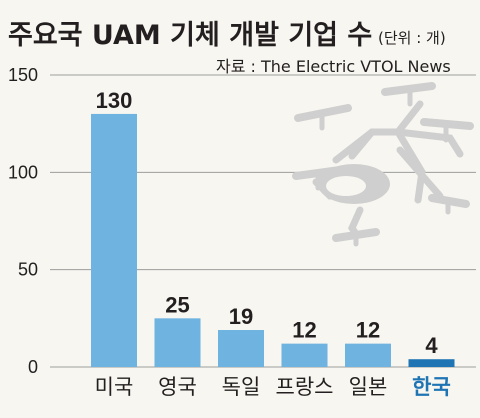  Describe the element at coordinates (28, 270) in the screenshot. I see `y-tick-label: 50` at that location.